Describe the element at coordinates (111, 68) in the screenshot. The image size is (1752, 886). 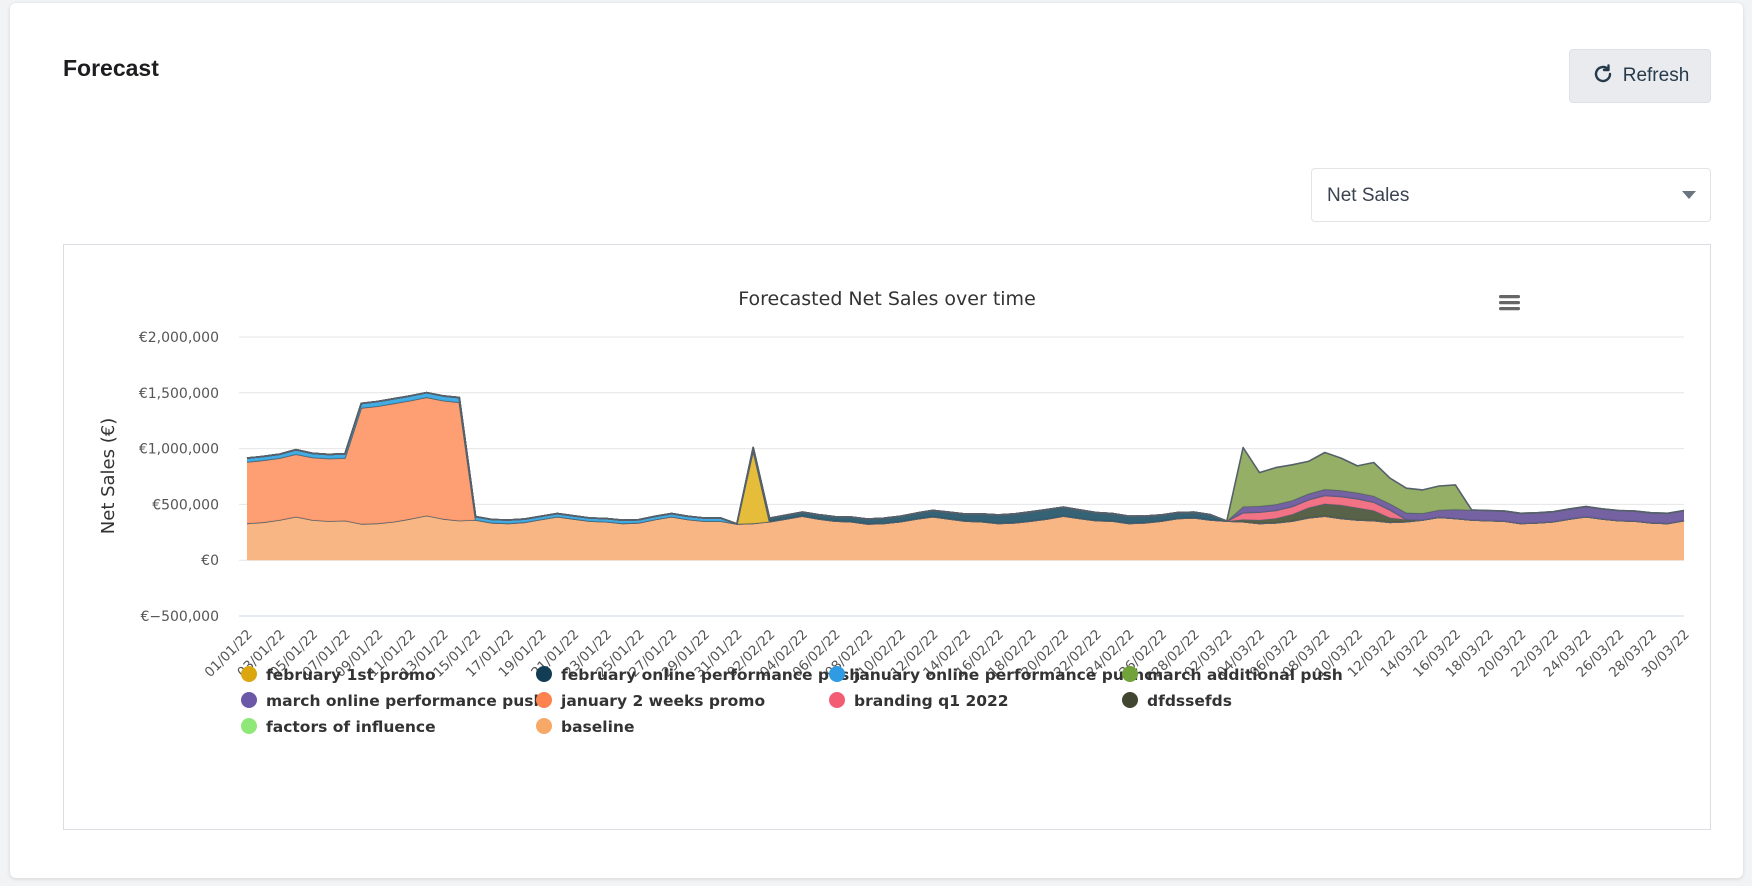
I see `page-title: Forecast` at that location.